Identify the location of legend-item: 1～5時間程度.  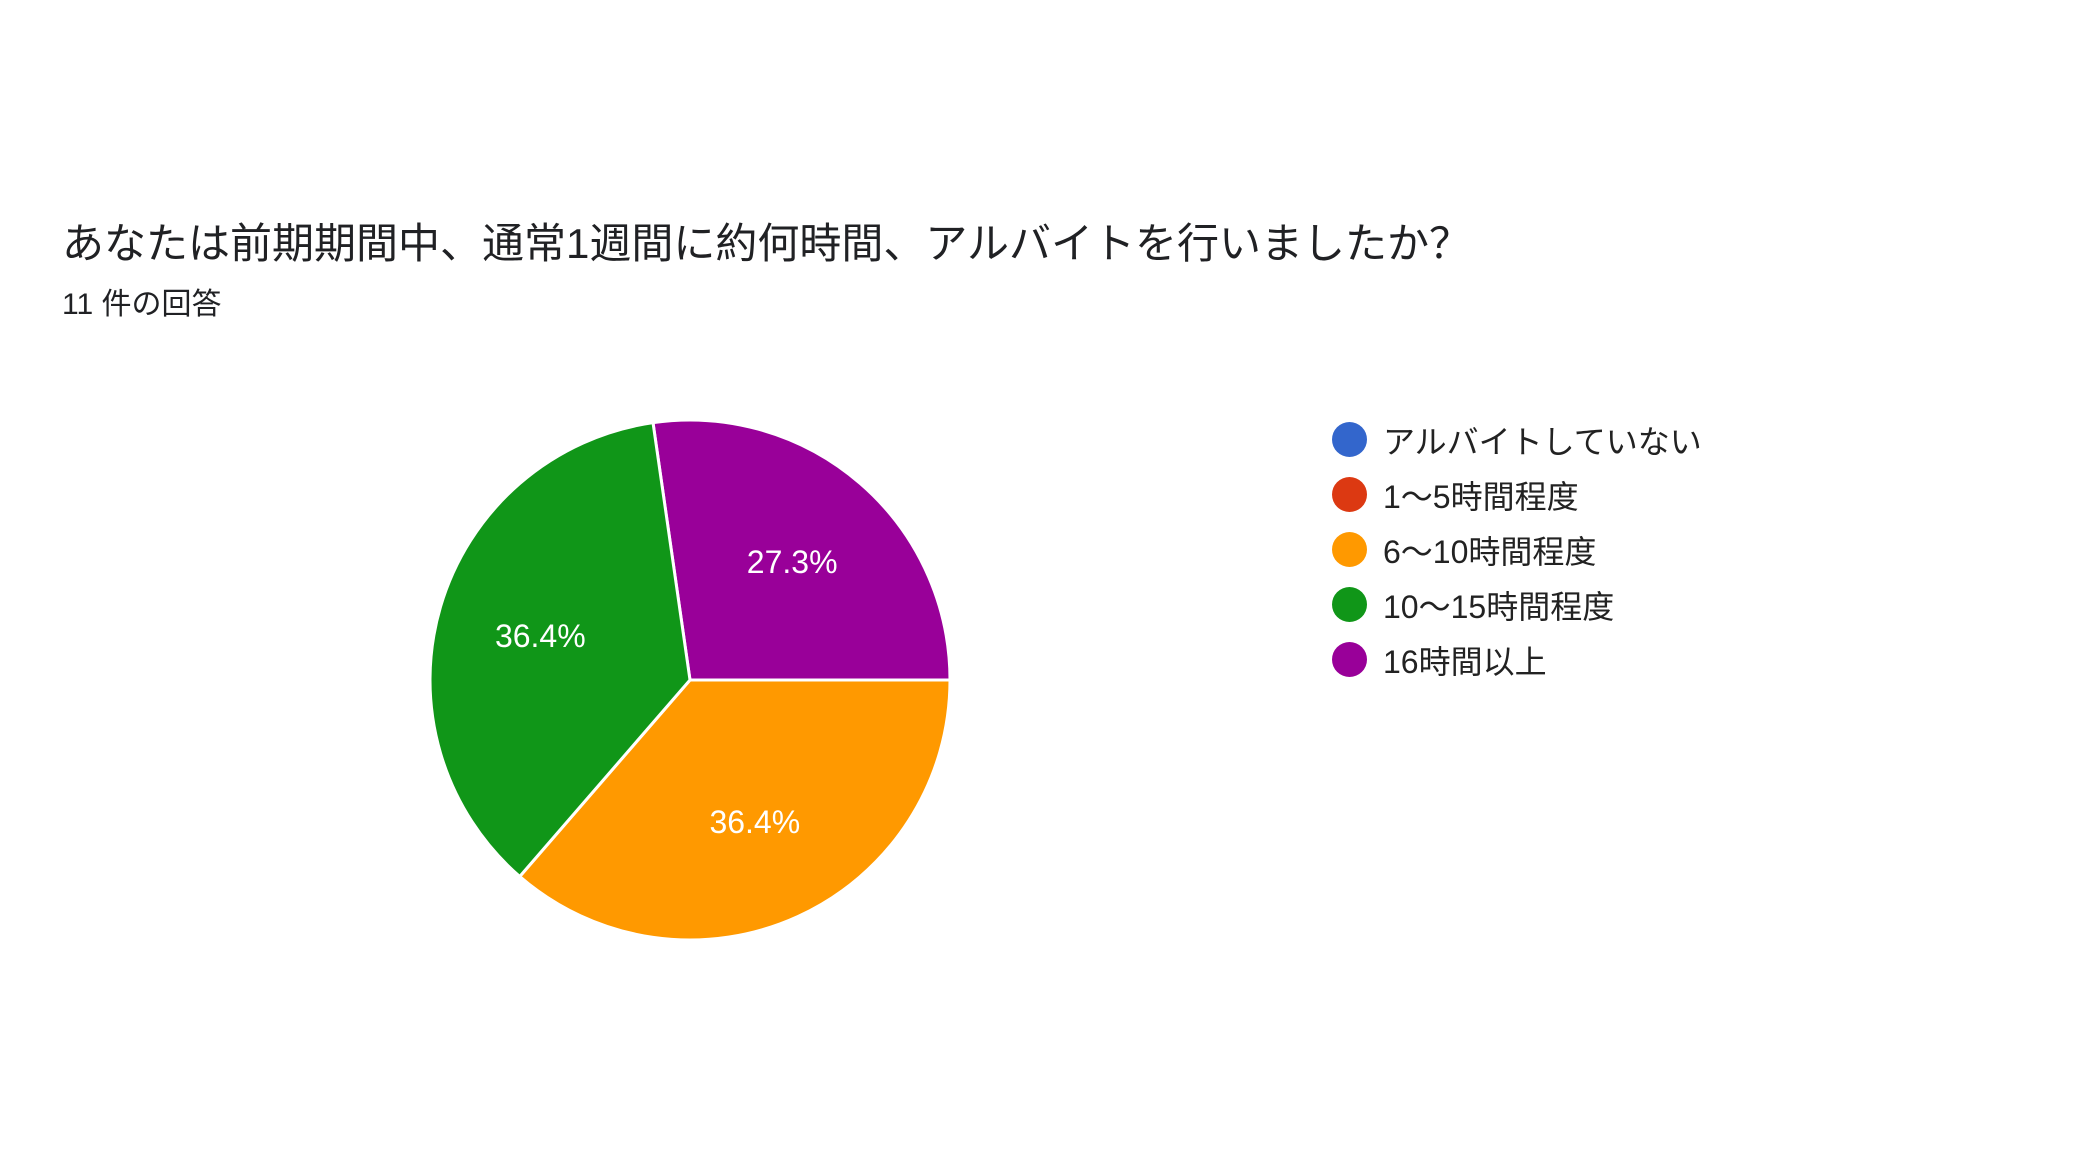
(1517, 494).